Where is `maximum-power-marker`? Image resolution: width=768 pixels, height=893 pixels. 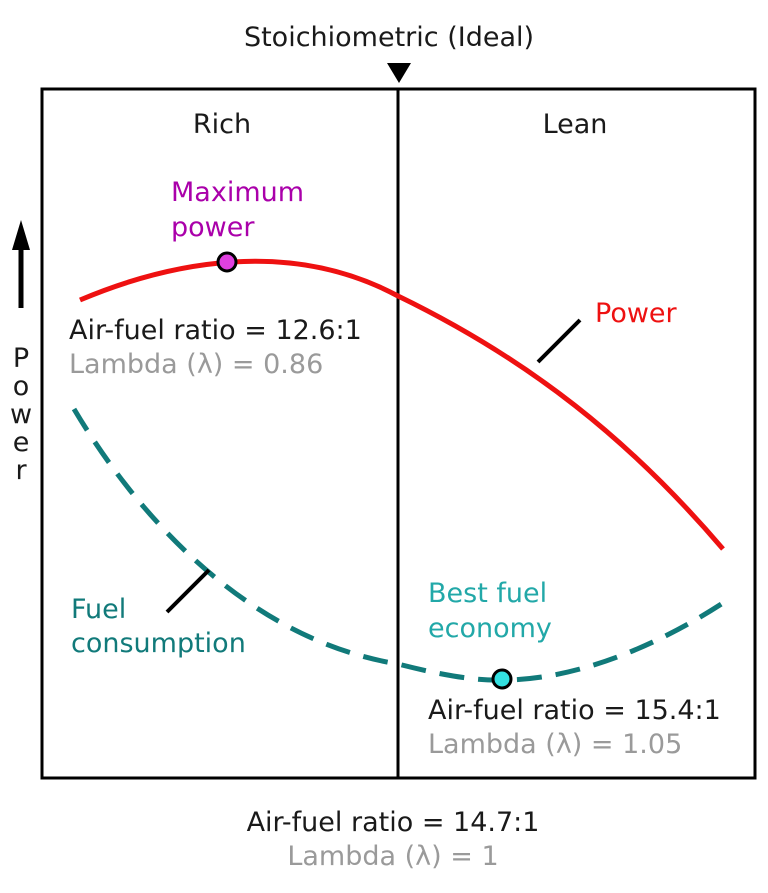 maximum-power-marker is located at coordinates (227, 262).